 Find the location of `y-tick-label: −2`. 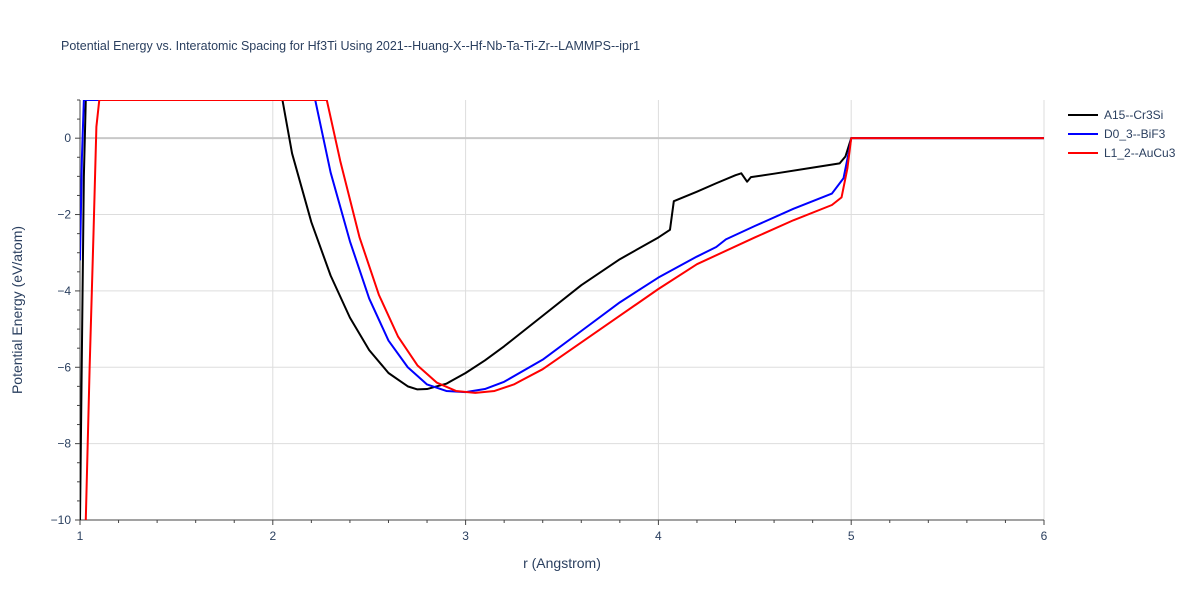

y-tick-label: −2 is located at coordinates (64, 215).